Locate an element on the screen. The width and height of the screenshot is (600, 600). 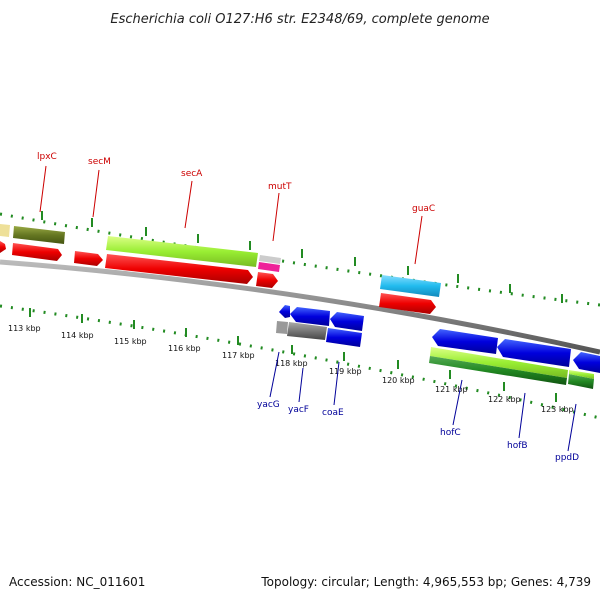
lower-major-ticks is located at coordinates (293, 355).